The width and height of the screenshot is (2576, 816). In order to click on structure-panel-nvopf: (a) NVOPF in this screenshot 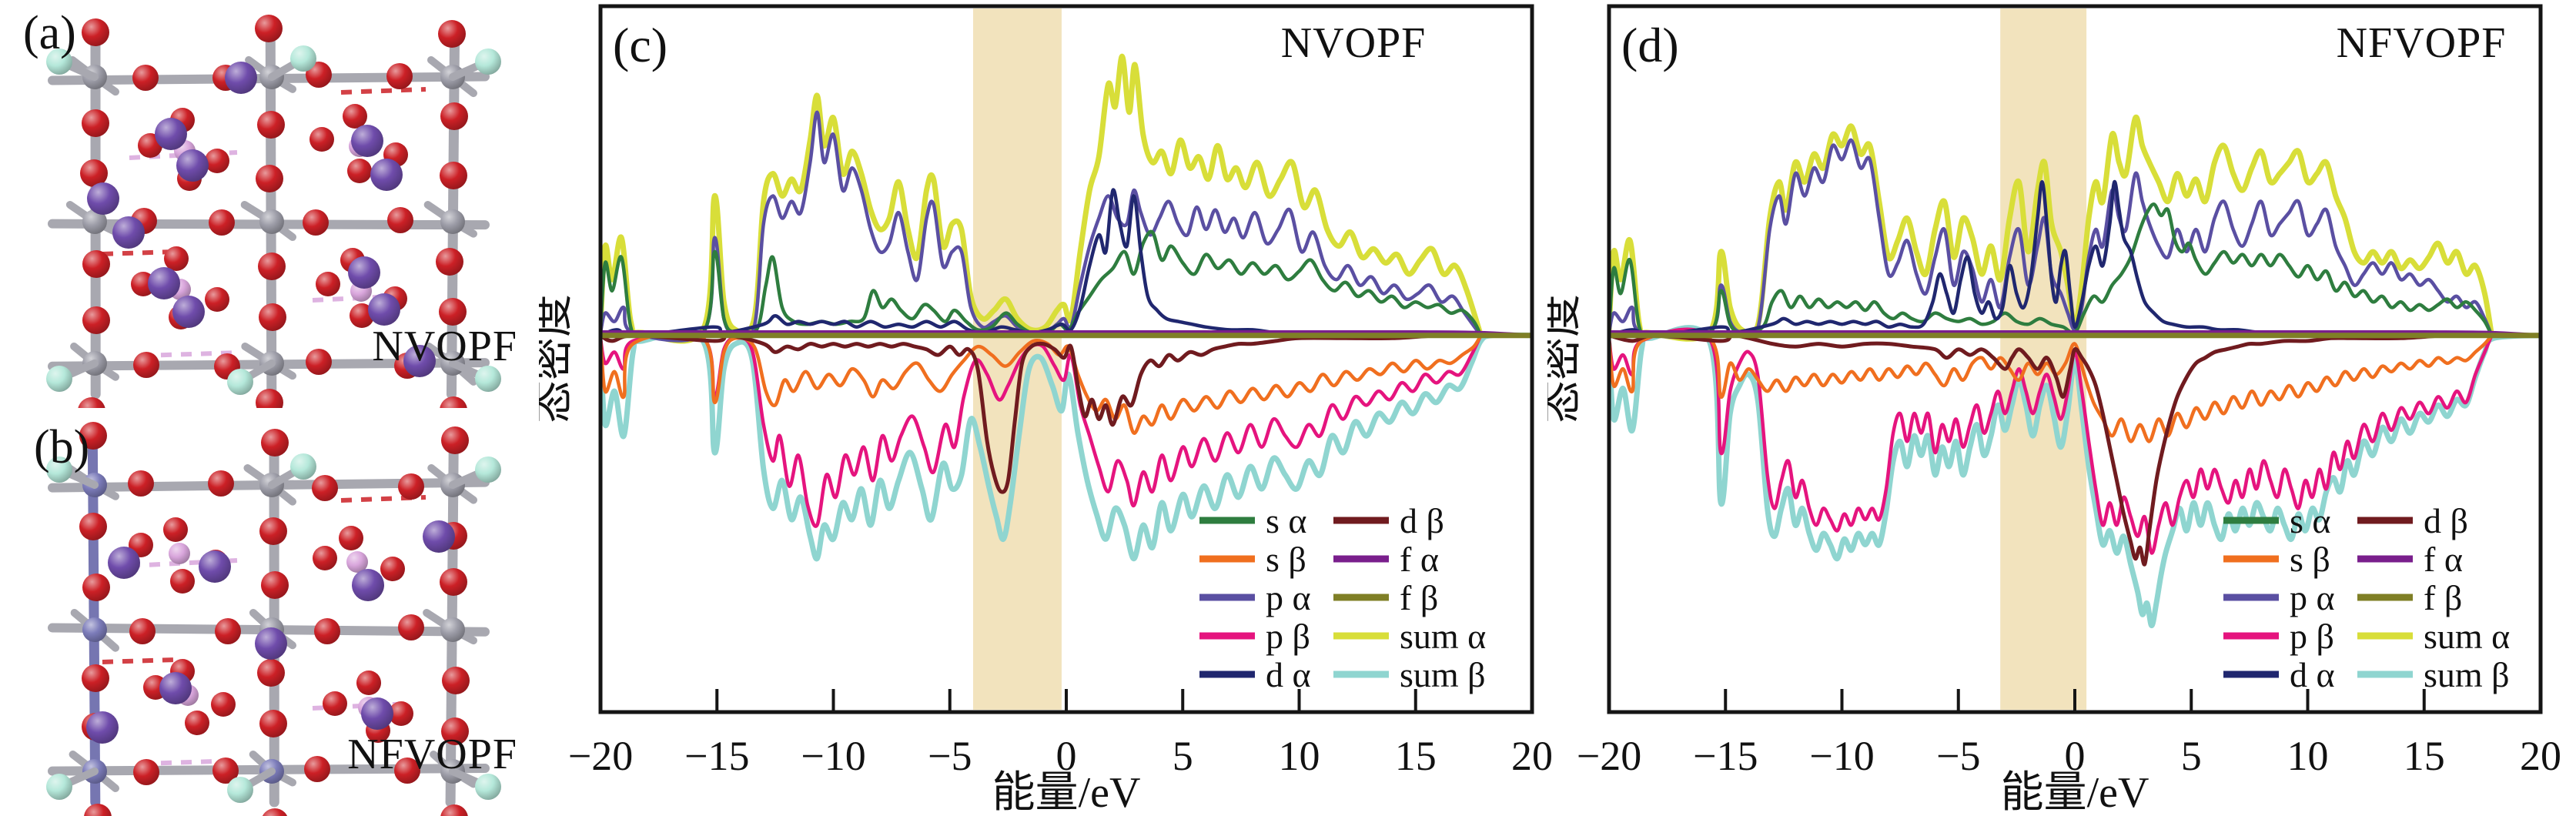, I will do `click(267, 204)`.